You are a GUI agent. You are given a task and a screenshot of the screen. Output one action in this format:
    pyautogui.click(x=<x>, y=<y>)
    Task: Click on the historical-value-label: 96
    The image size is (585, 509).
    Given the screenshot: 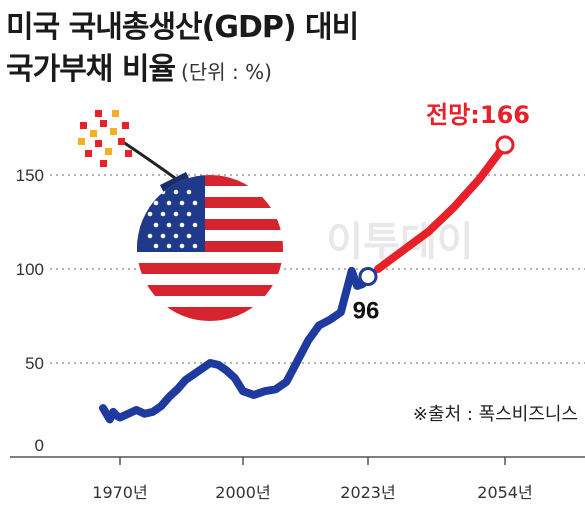 What is the action you would take?
    pyautogui.click(x=366, y=311)
    